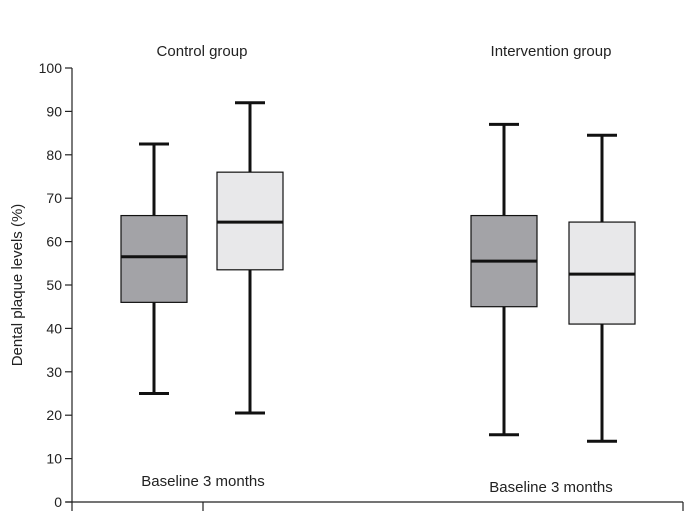 This screenshot has height=521, width=695. I want to click on y-tick-label: 100, so click(51, 68).